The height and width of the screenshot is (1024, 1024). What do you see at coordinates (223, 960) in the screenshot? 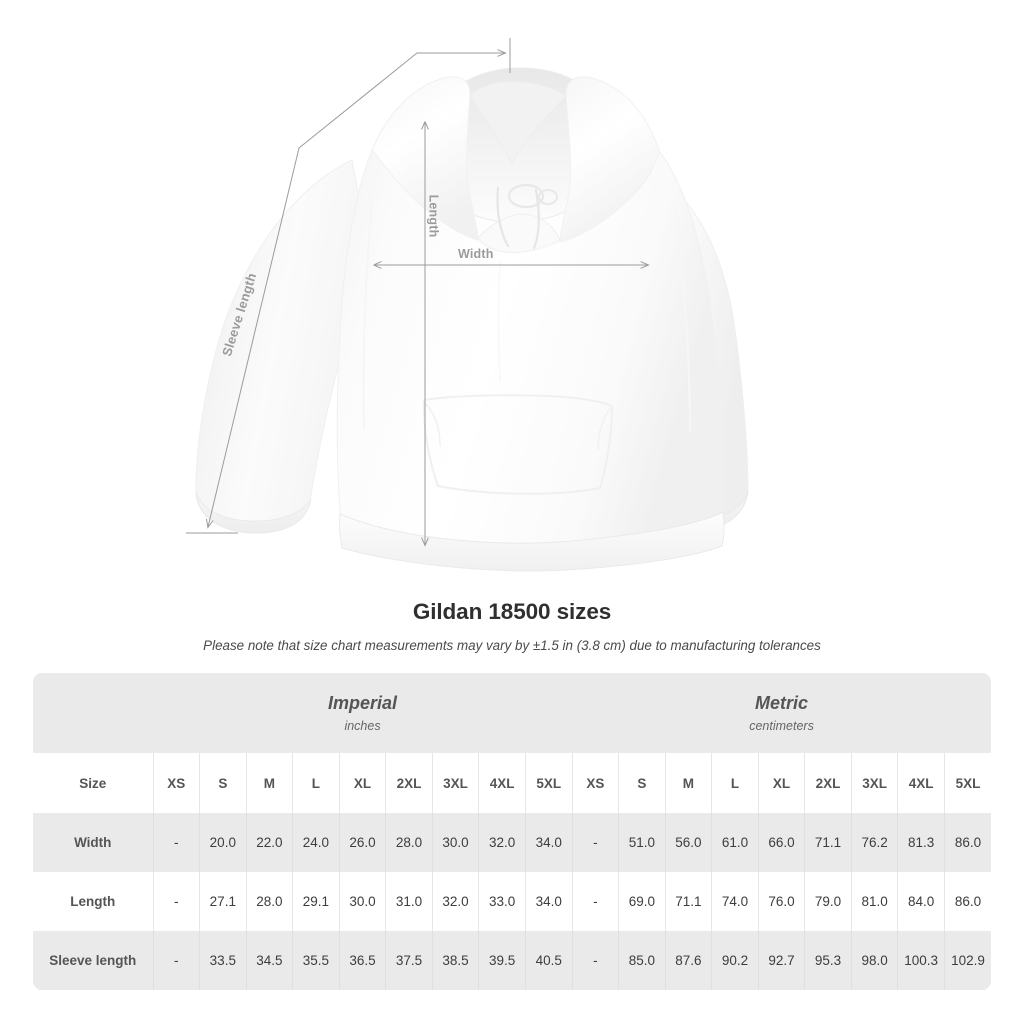
I see `measurement-cell-imperial: 33.5` at bounding box center [223, 960].